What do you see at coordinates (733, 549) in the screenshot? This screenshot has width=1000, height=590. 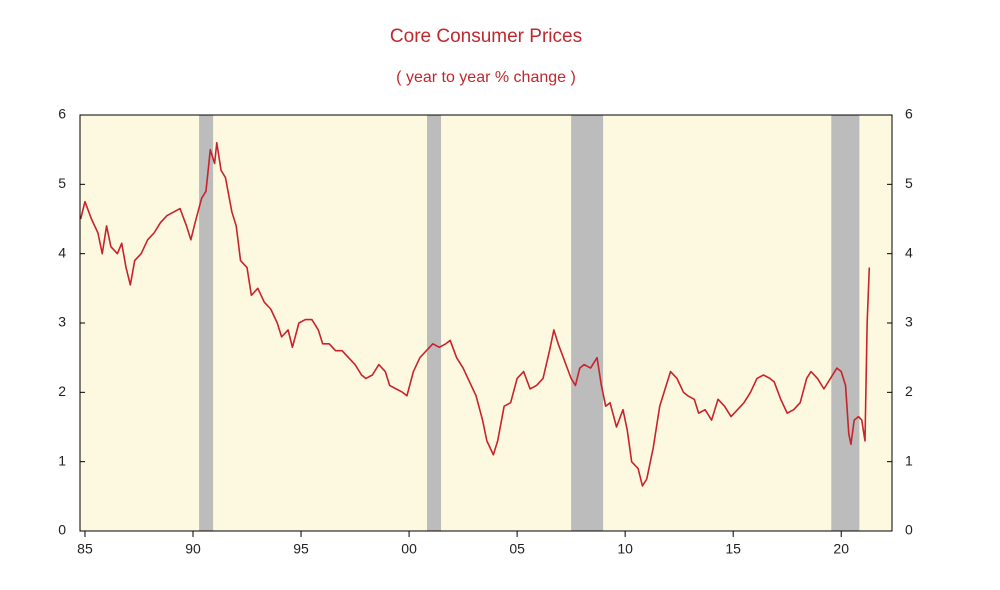 I see `x-tick-label: 15` at bounding box center [733, 549].